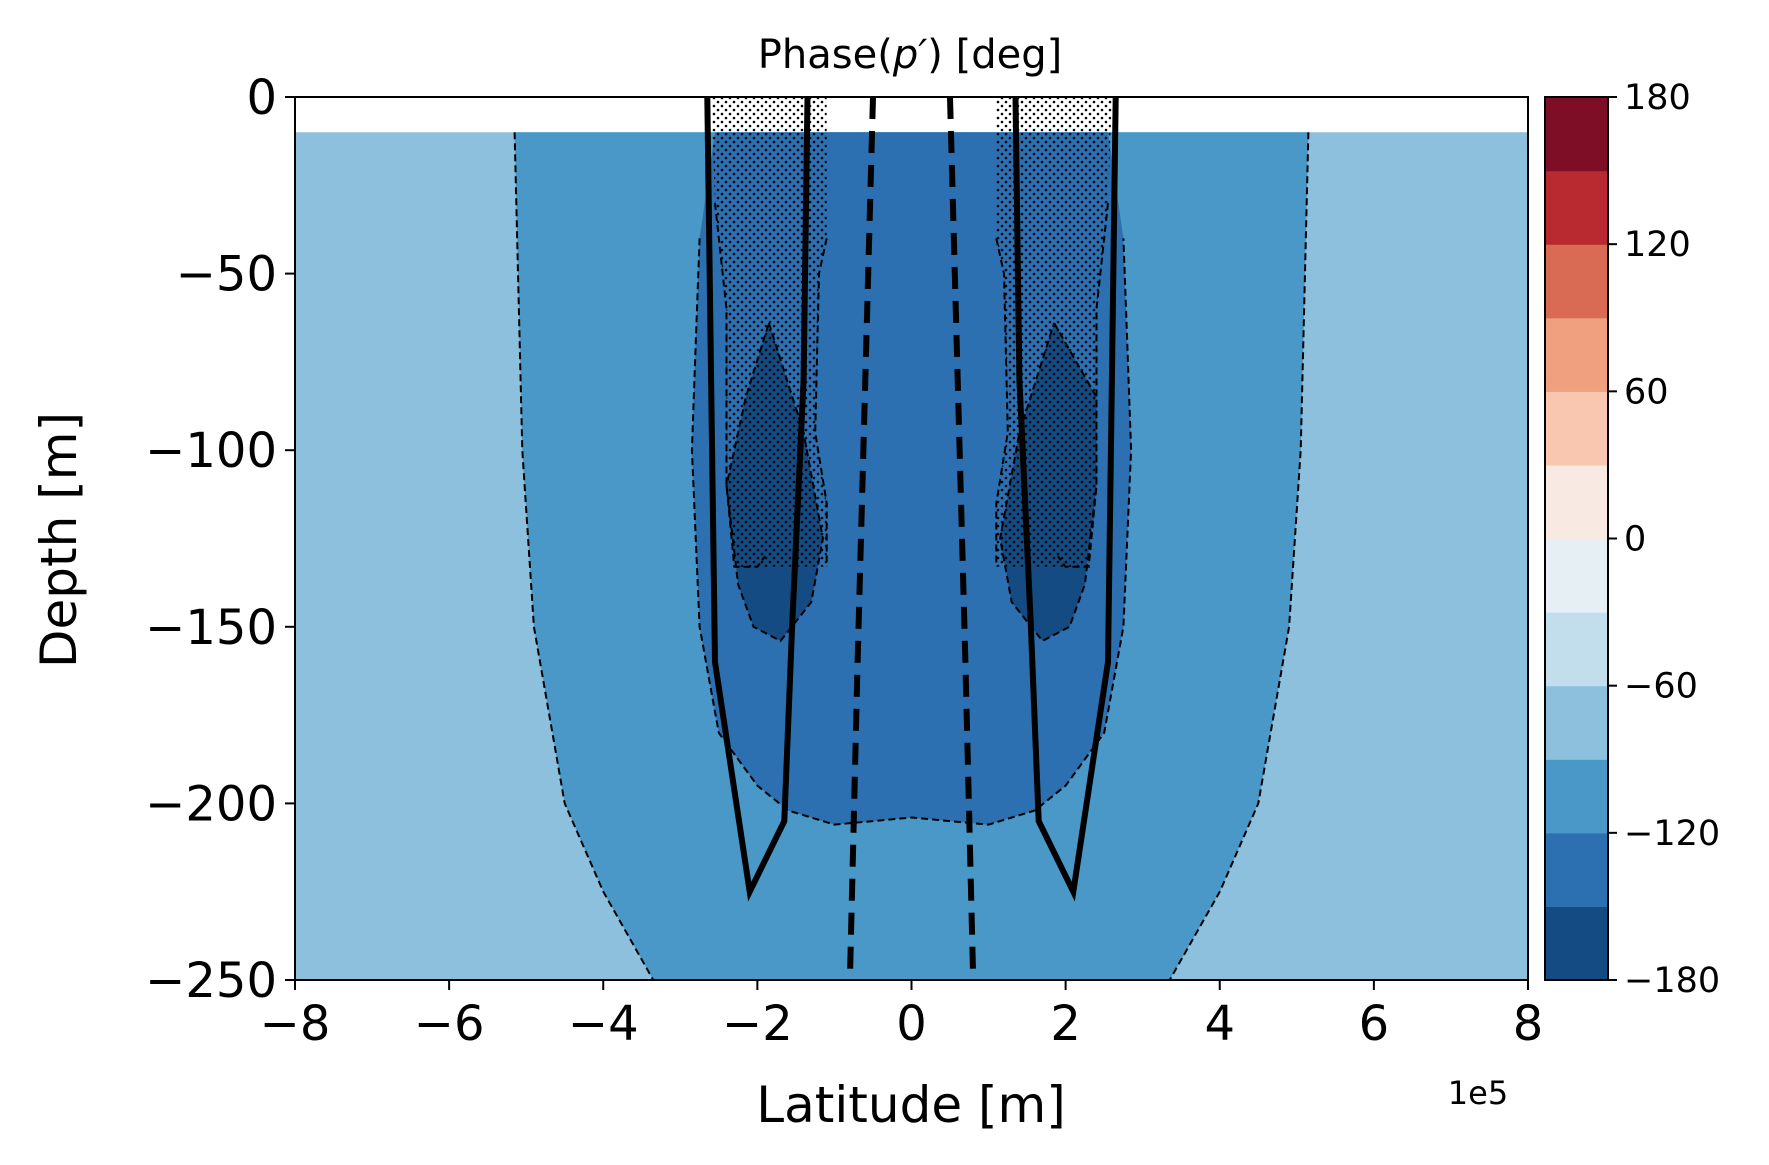  I want to click on y-tick-label: −150, so click(211, 628).